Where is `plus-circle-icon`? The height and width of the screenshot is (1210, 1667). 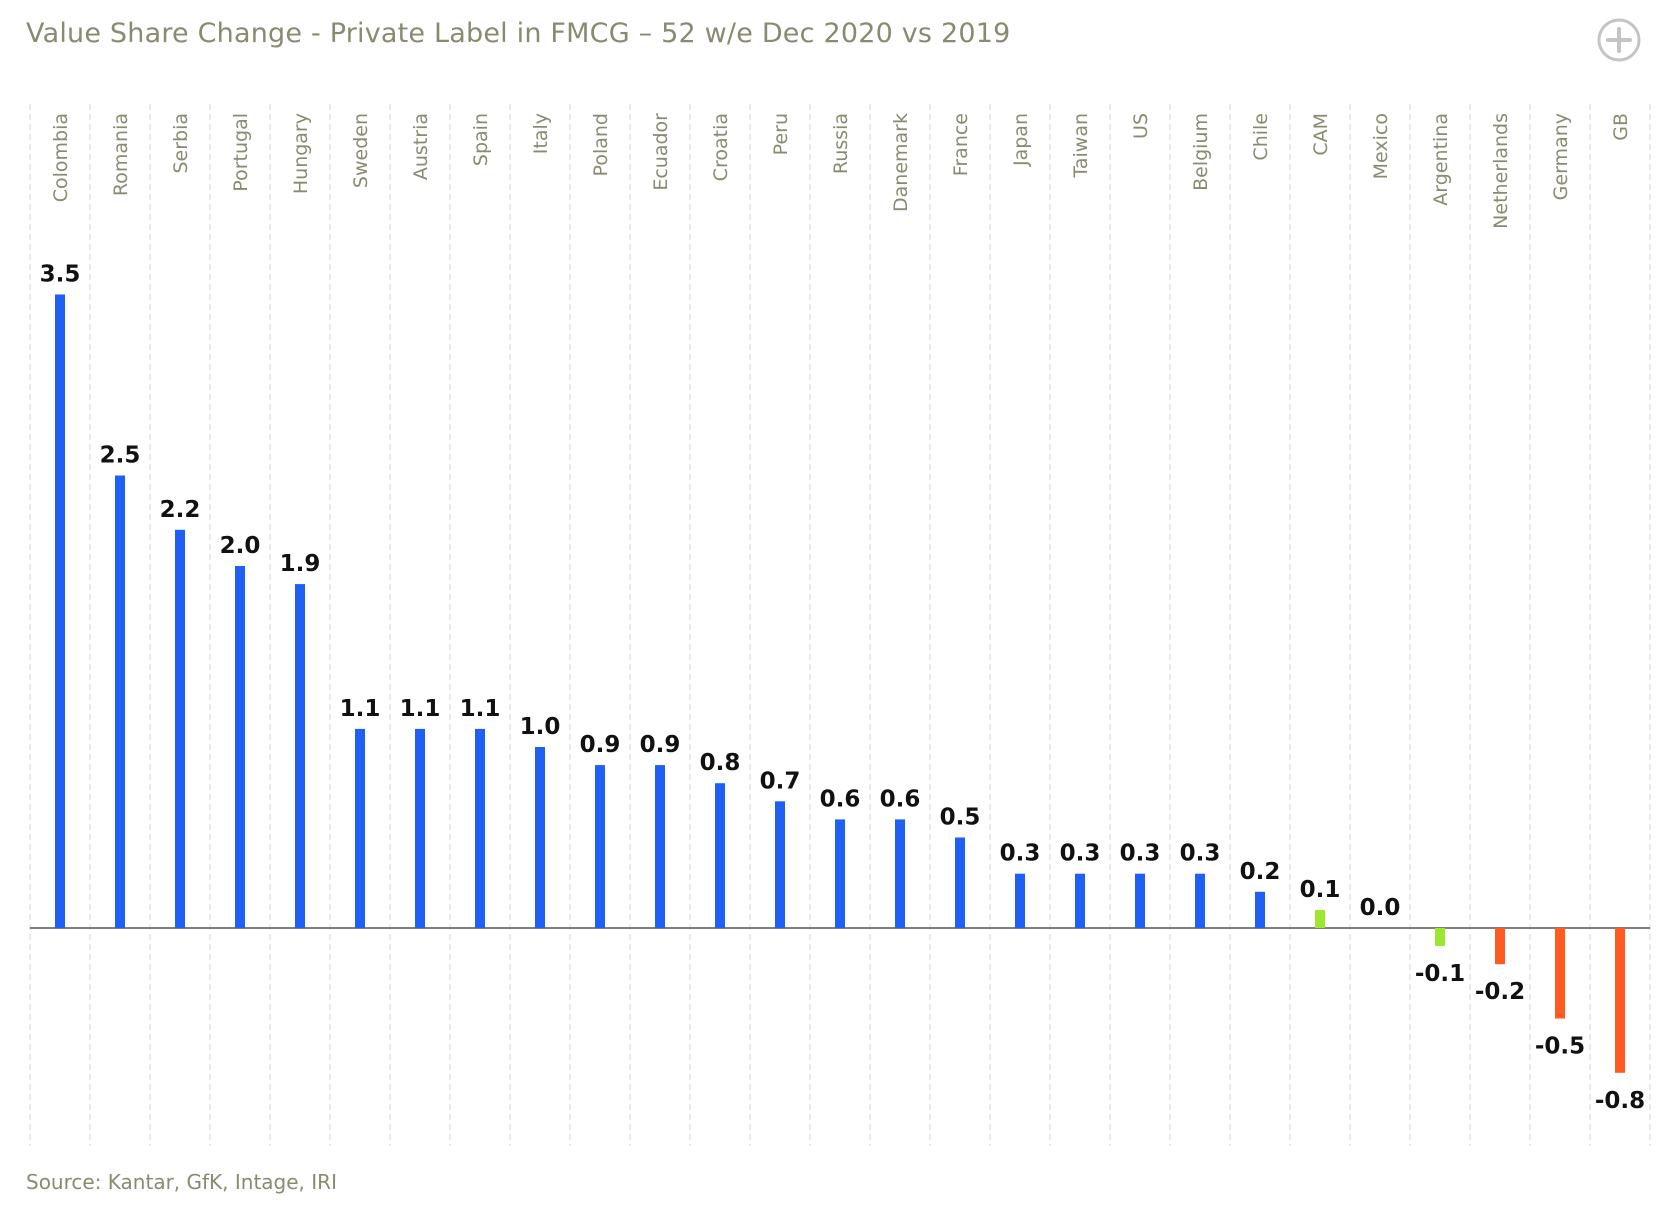
plus-circle-icon is located at coordinates (1619, 40).